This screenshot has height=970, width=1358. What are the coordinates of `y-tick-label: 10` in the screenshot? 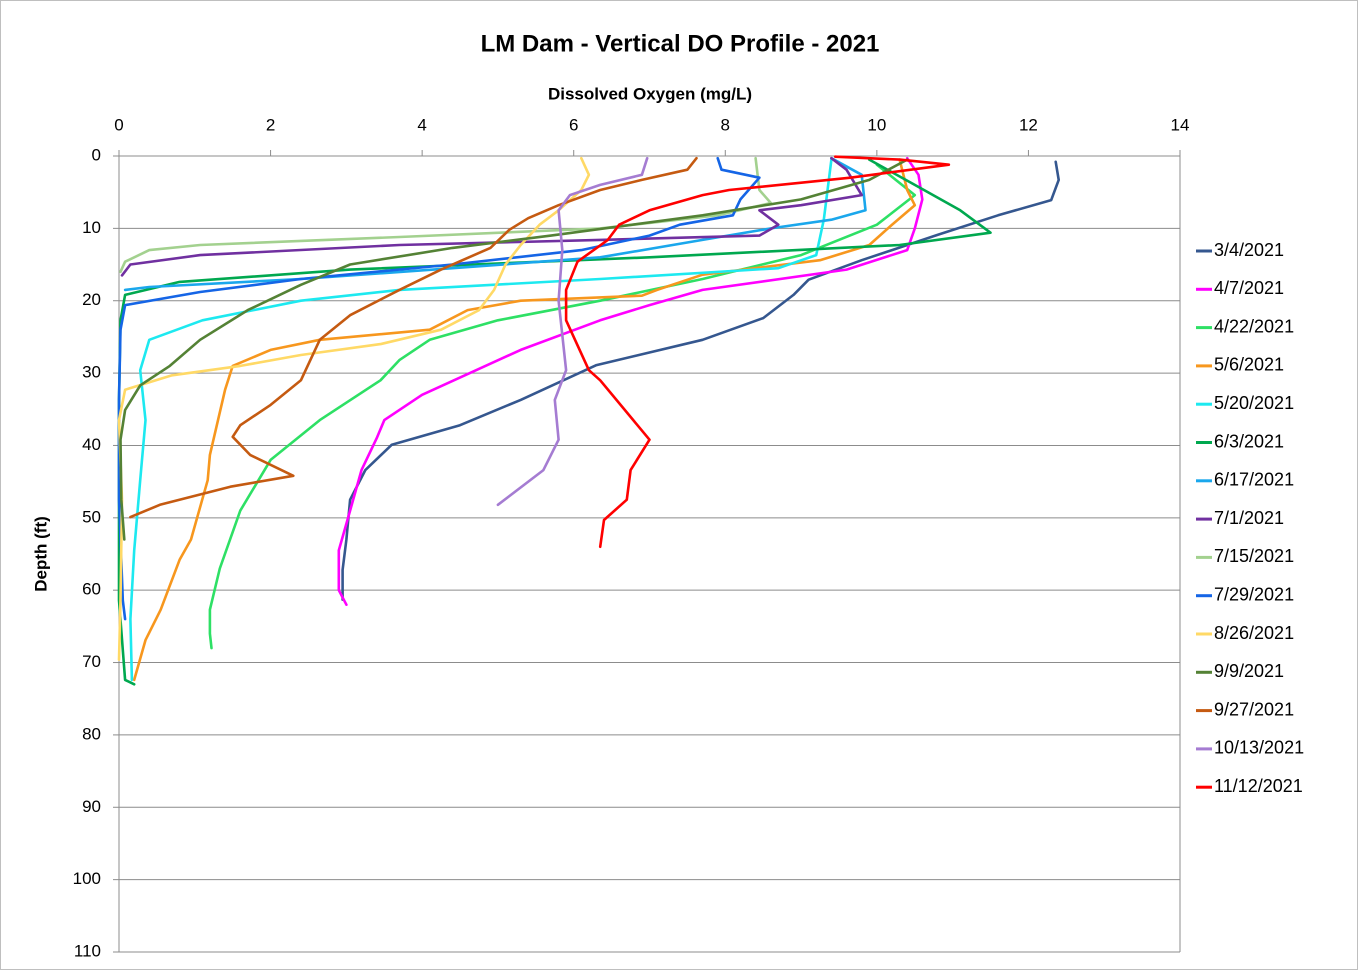 It's located at (91, 227).